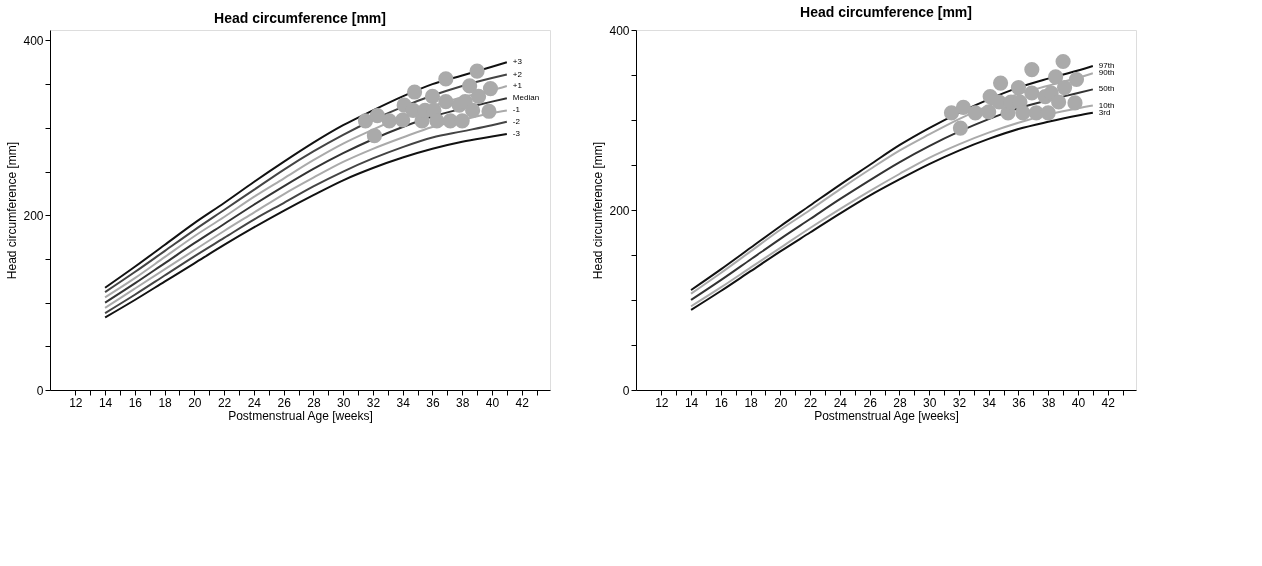  I want to click on series-label: +2, so click(517, 74).